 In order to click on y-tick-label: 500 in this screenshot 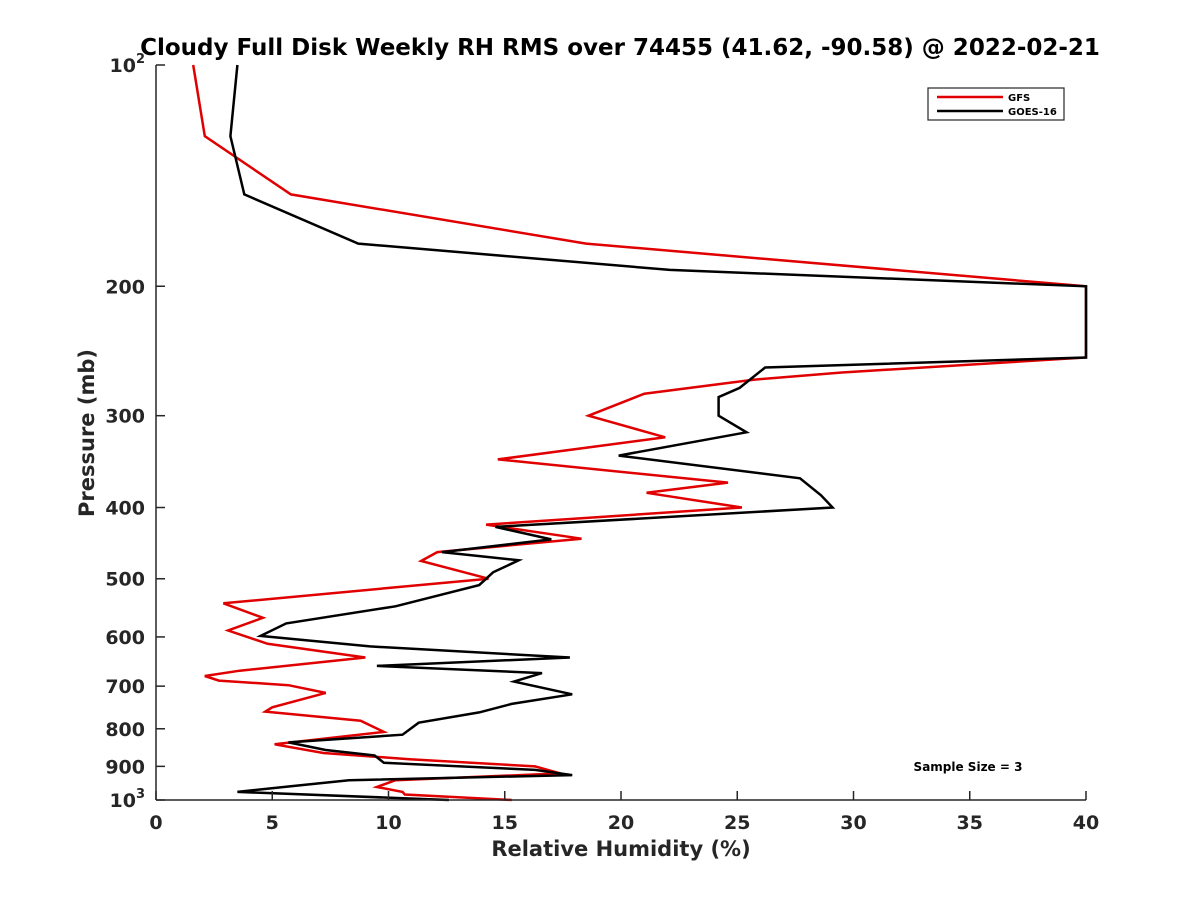, I will do `click(125, 580)`.